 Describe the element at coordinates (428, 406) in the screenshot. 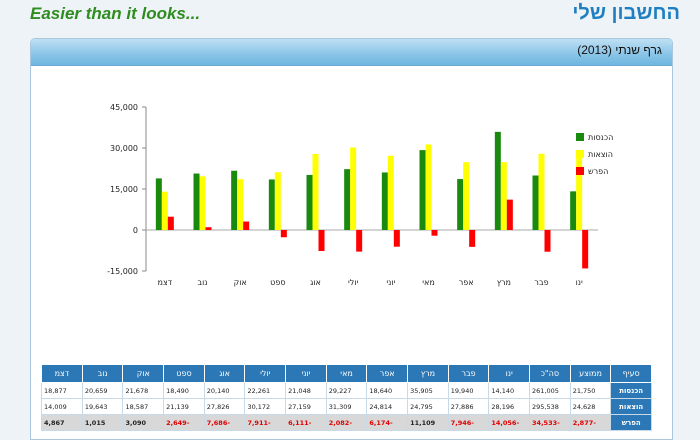

I see `table-cell: 24,795` at that location.